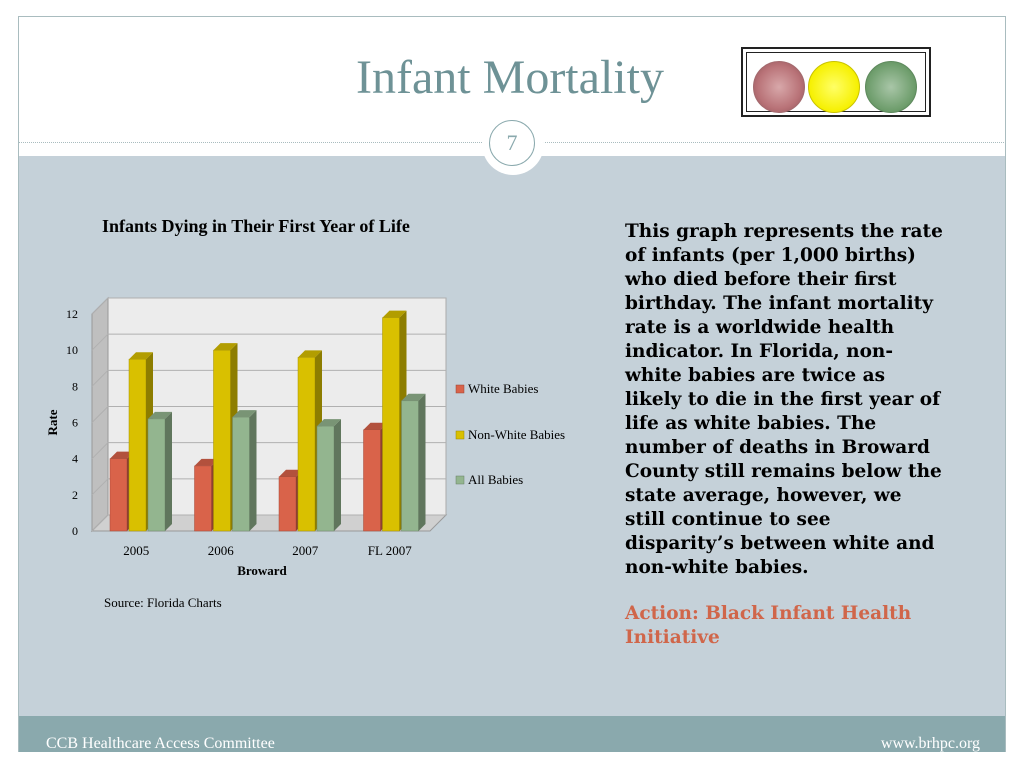 This screenshot has height=768, width=1024. I want to click on legend-label: Non-White Babies, so click(516, 434).